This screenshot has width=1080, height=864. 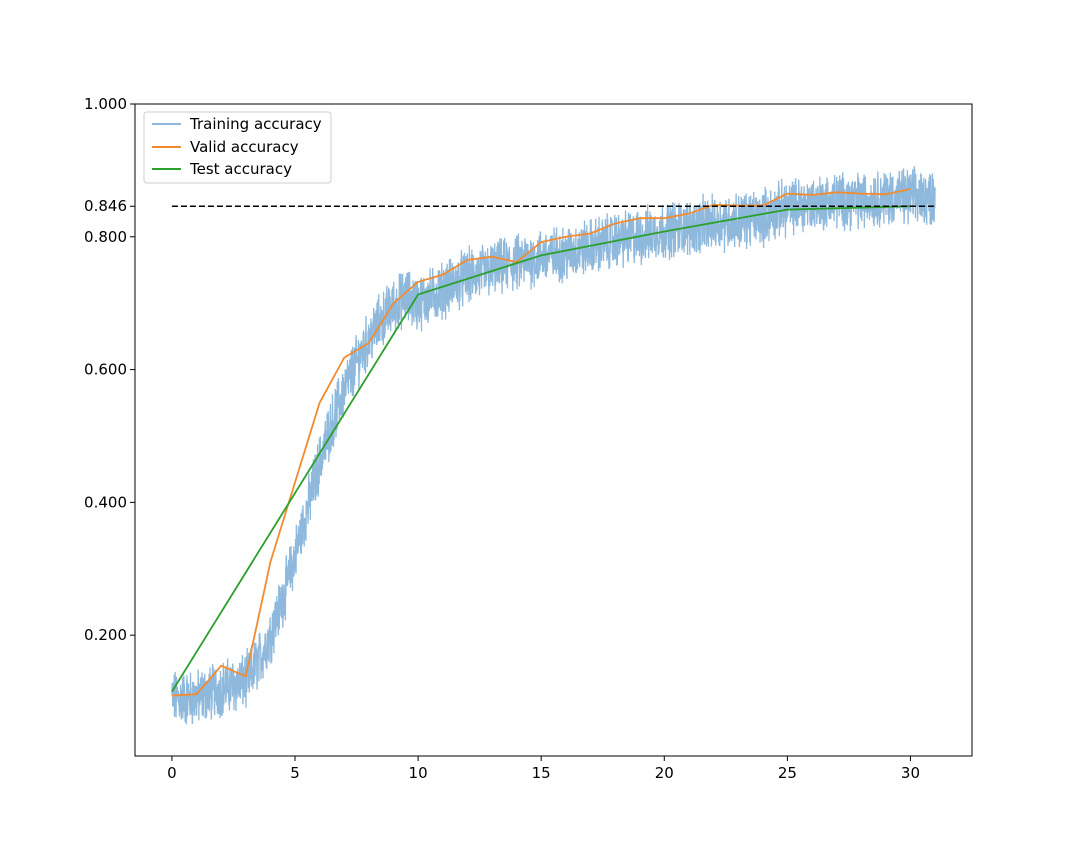 I want to click on legend-label-training: Training accuracy, so click(x=255, y=124).